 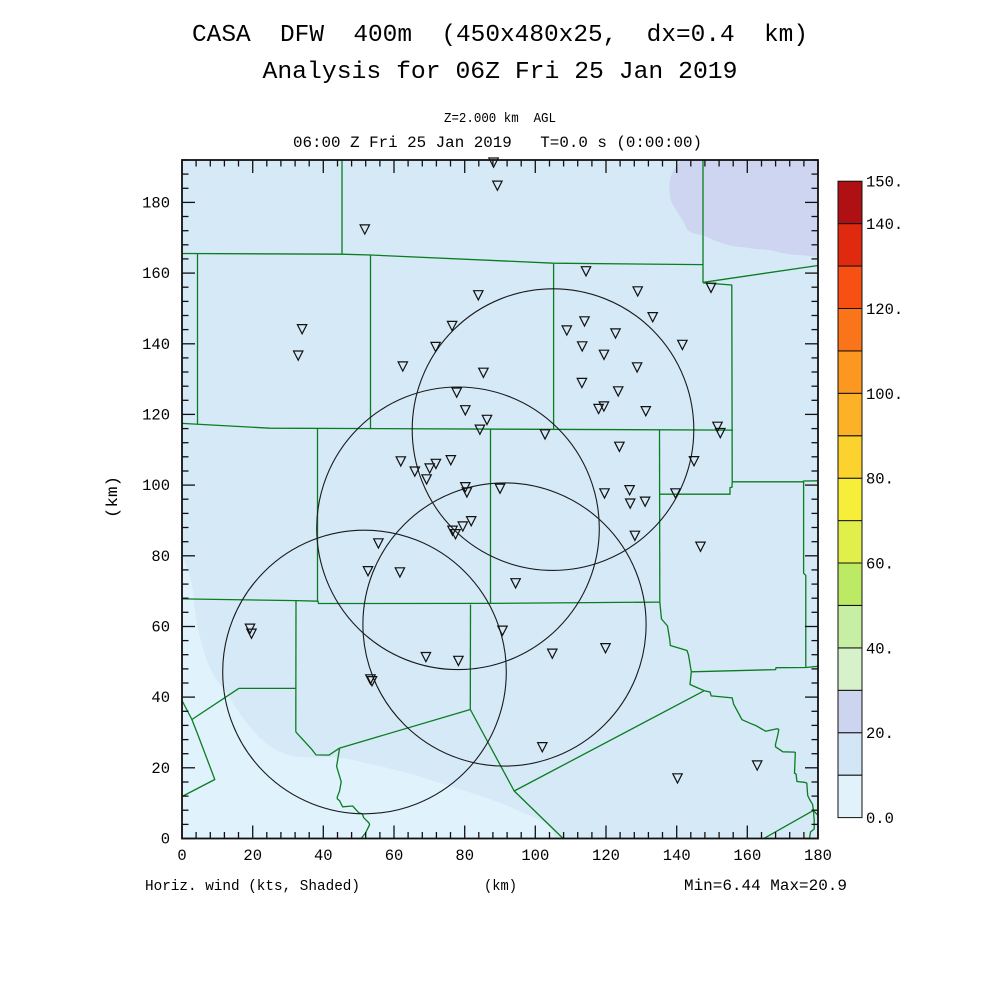 What do you see at coordinates (500, 72) in the screenshot?
I see `svg-text:Analysis for 06Z Fri 25 Jan 20: Analysis for 06Z Fri 25 Jan 2019` at bounding box center [500, 72].